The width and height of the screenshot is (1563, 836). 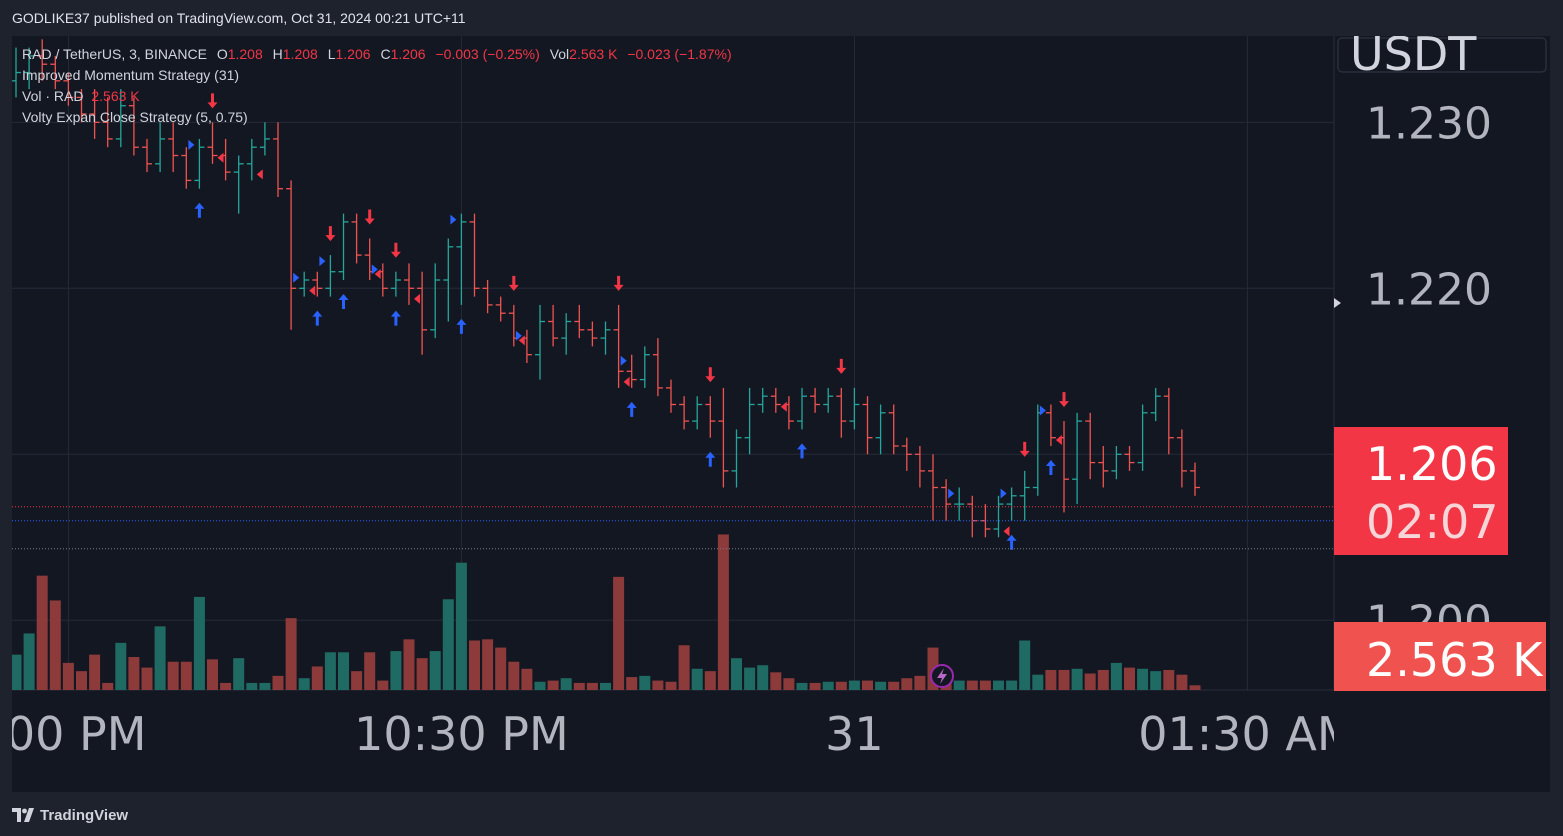 What do you see at coordinates (1442, 741) in the screenshot?
I see `time-axis-corner` at bounding box center [1442, 741].